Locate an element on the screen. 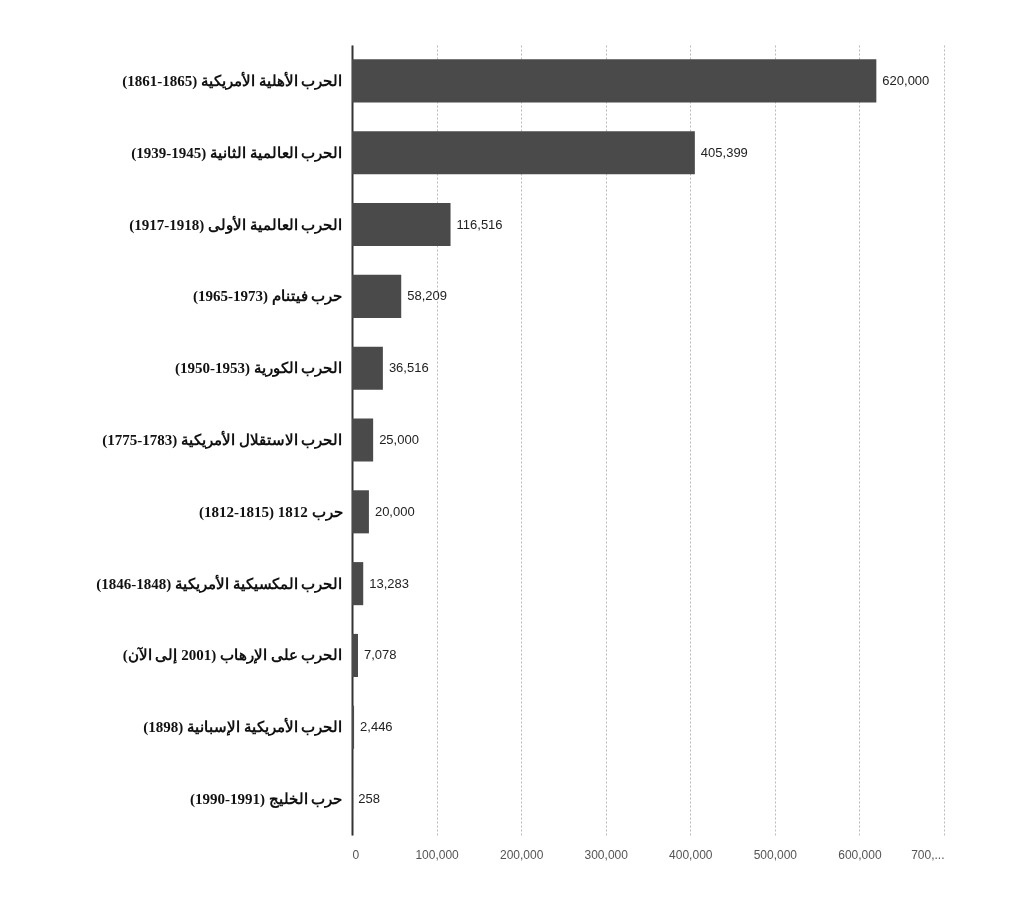 This screenshot has width=1011, height=918. y-tick-label: الحرب على الإرهاب (2001 إلى الآن) is located at coordinates (232, 655).